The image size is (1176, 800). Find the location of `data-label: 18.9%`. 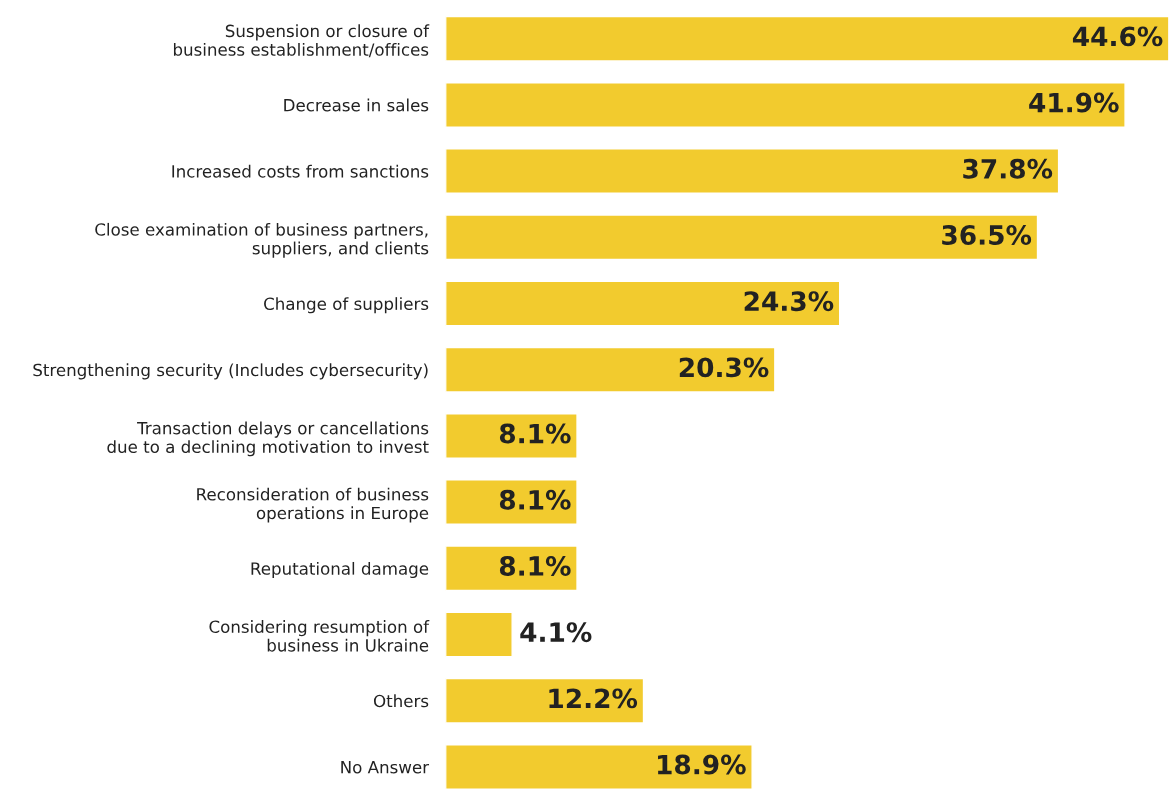

data-label: 18.9% is located at coordinates (702, 764).